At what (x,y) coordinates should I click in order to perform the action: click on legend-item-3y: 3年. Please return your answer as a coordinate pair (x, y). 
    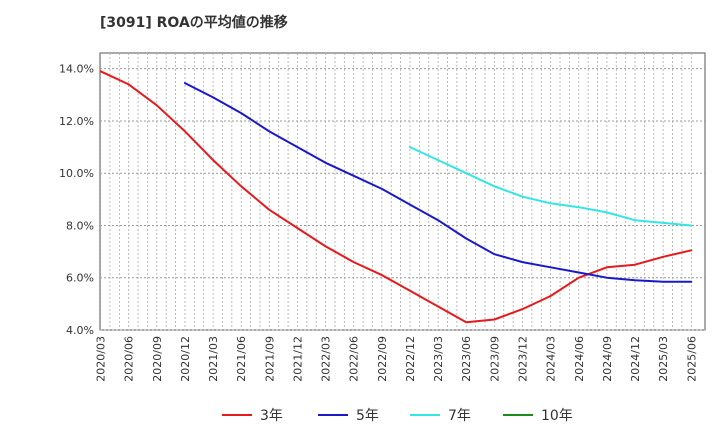
    Looking at the image, I should click on (252, 415).